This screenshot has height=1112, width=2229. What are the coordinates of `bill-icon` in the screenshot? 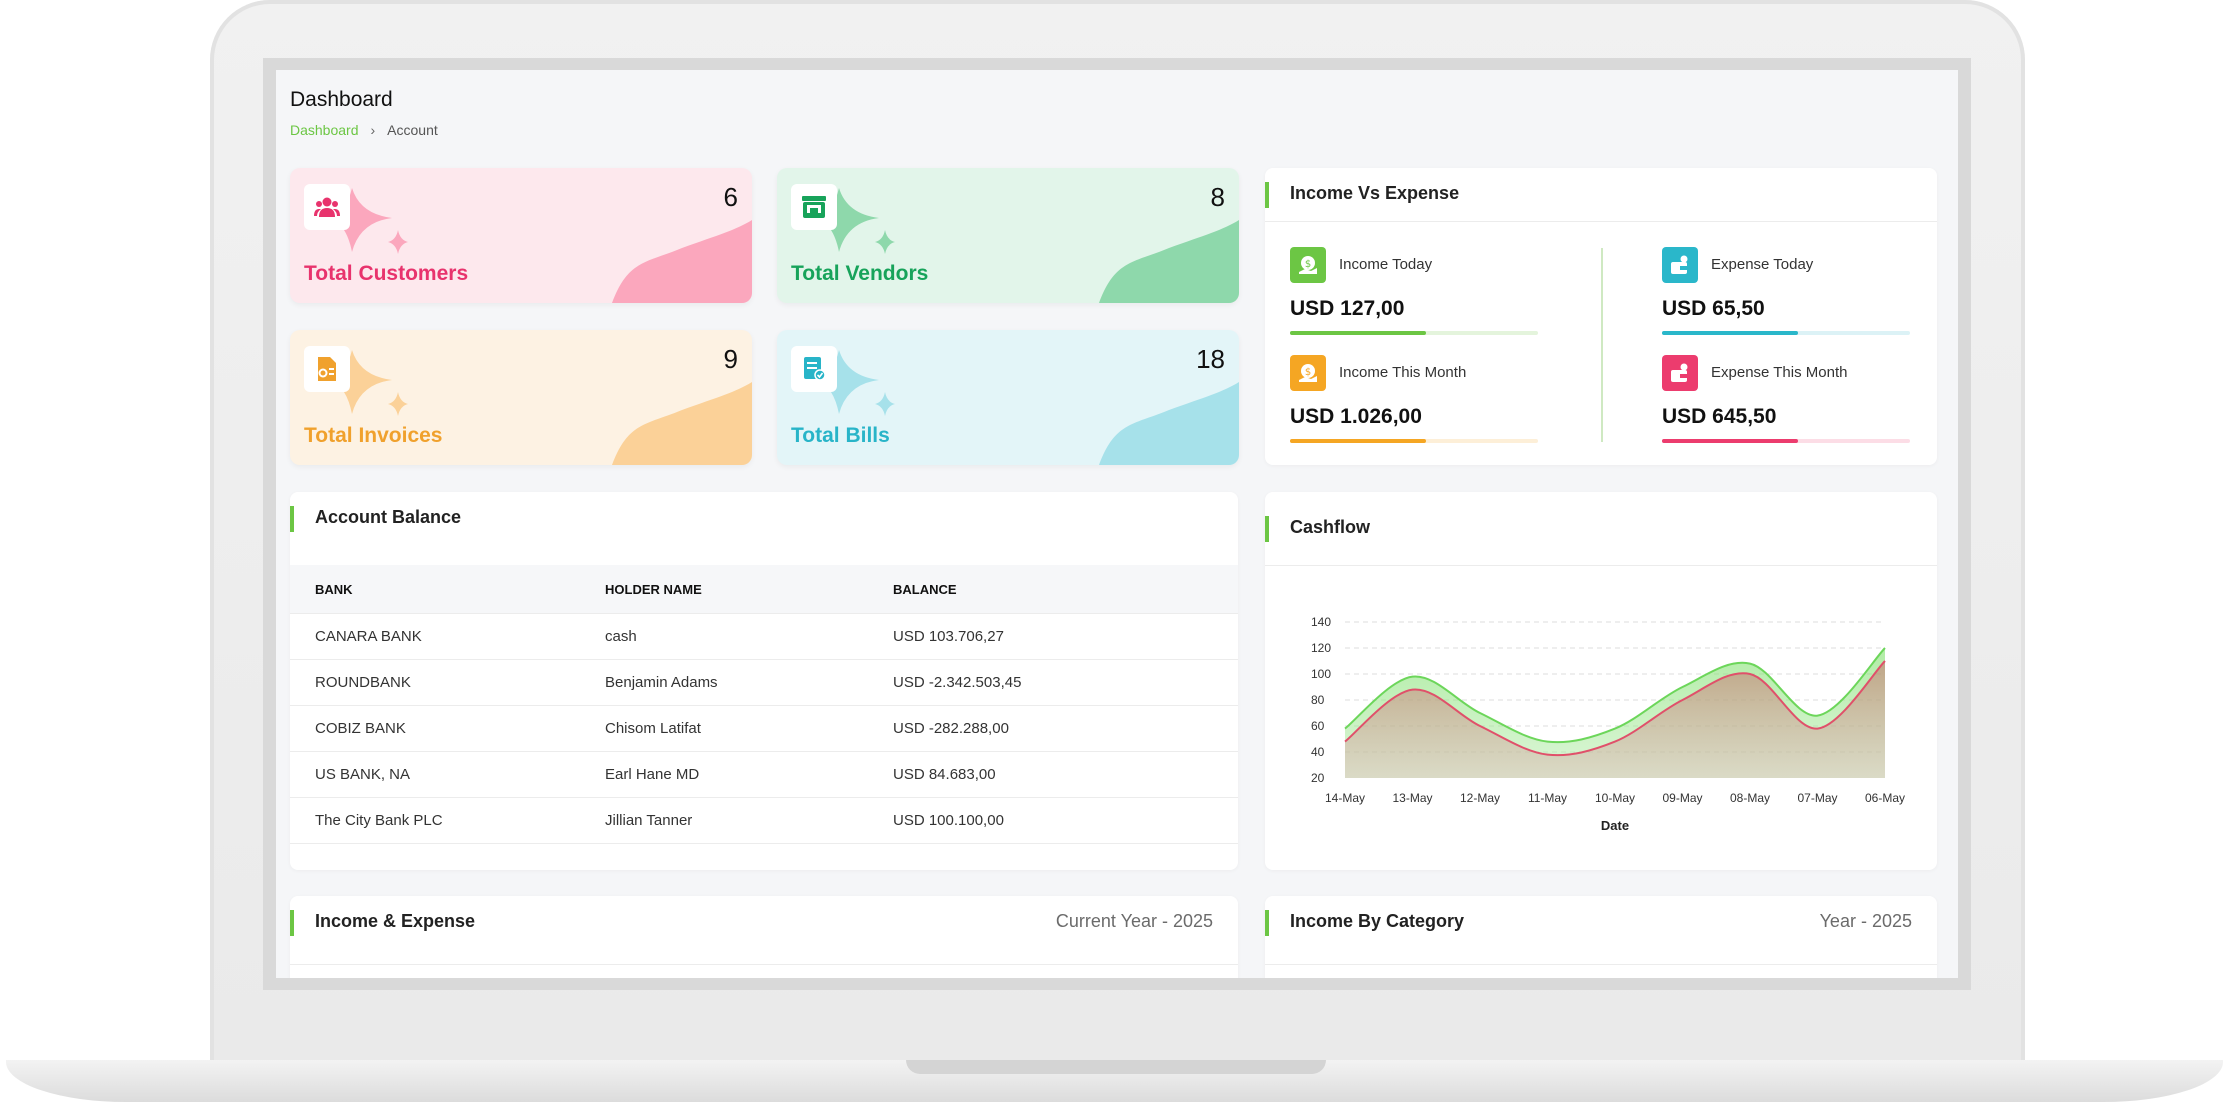 It's located at (814, 369).